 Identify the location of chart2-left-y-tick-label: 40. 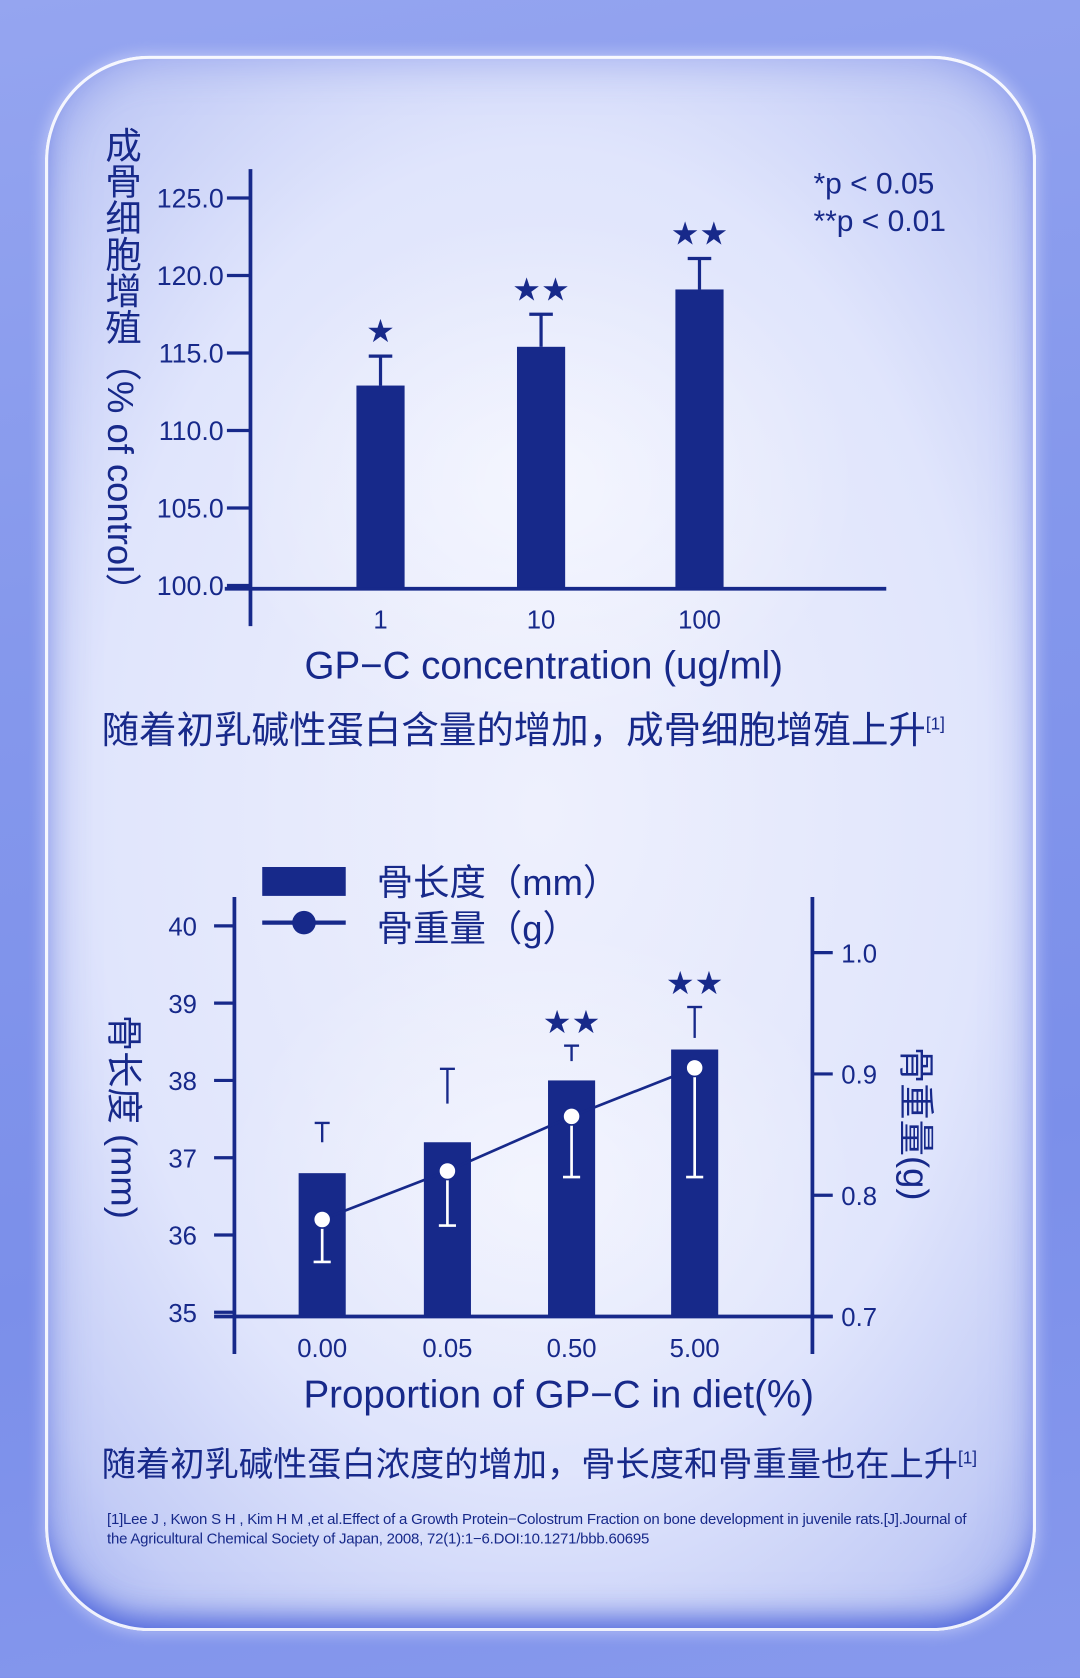
(182, 928).